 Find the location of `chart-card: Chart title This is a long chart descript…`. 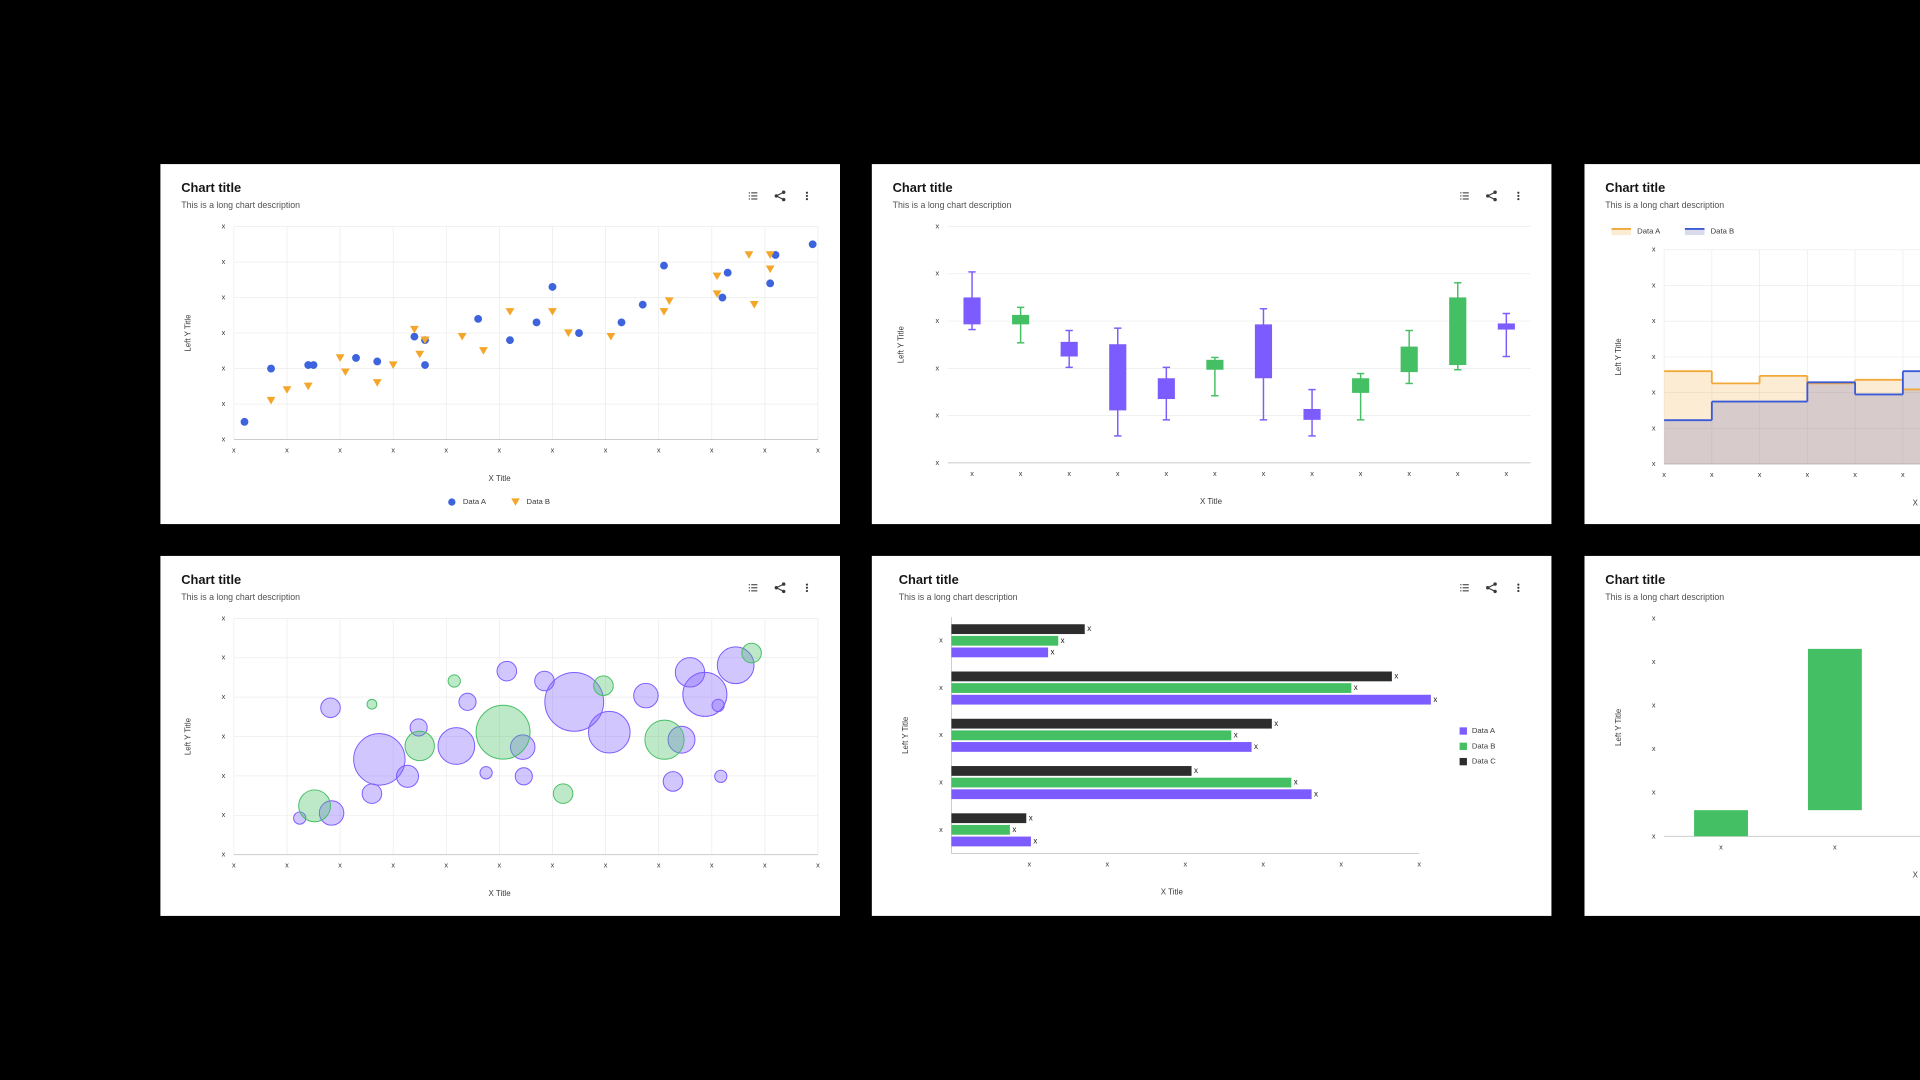

chart-card: Chart title This is a long chart descript… is located at coordinates (1752, 735).